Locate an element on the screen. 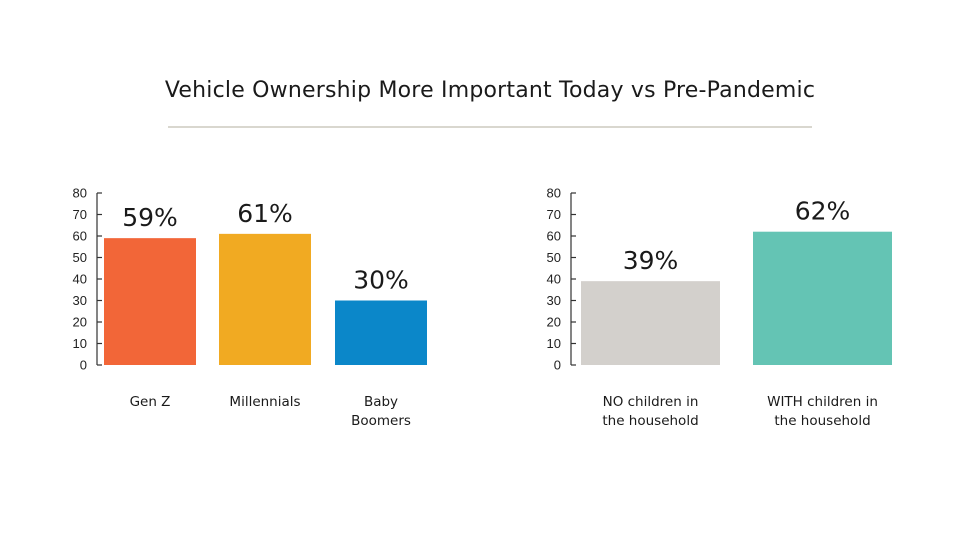 Image resolution: width=980 pixels, height=552 pixels. category-label: Millennials is located at coordinates (264, 402).